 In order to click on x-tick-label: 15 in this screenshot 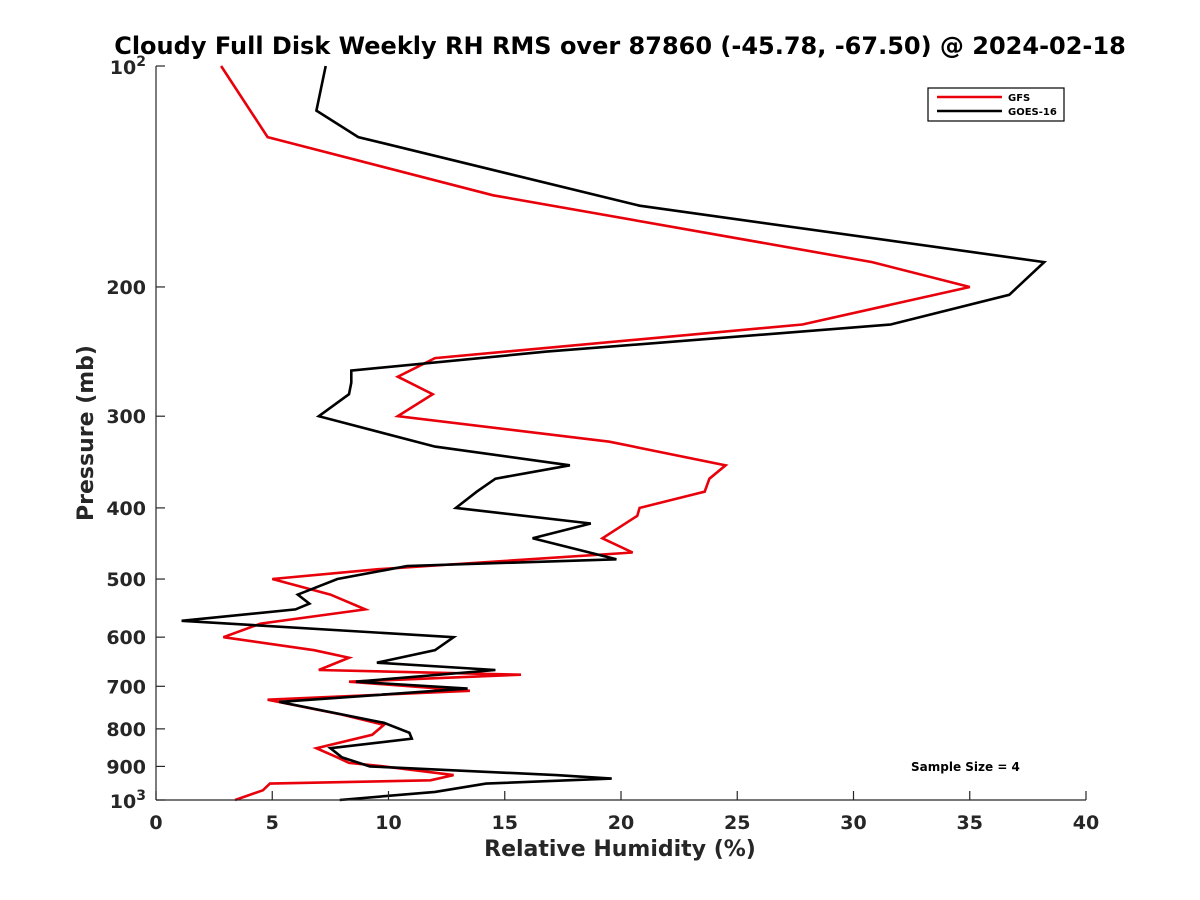, I will do `click(505, 823)`.